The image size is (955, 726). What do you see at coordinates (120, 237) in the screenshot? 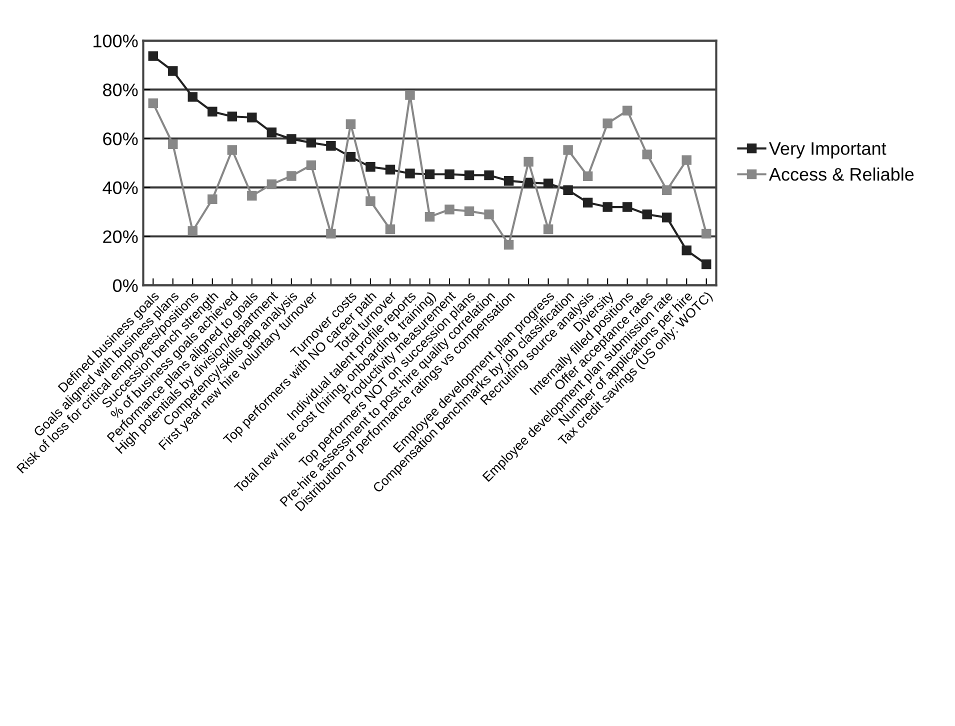
I see `y-tick-label: 20%` at bounding box center [120, 237].